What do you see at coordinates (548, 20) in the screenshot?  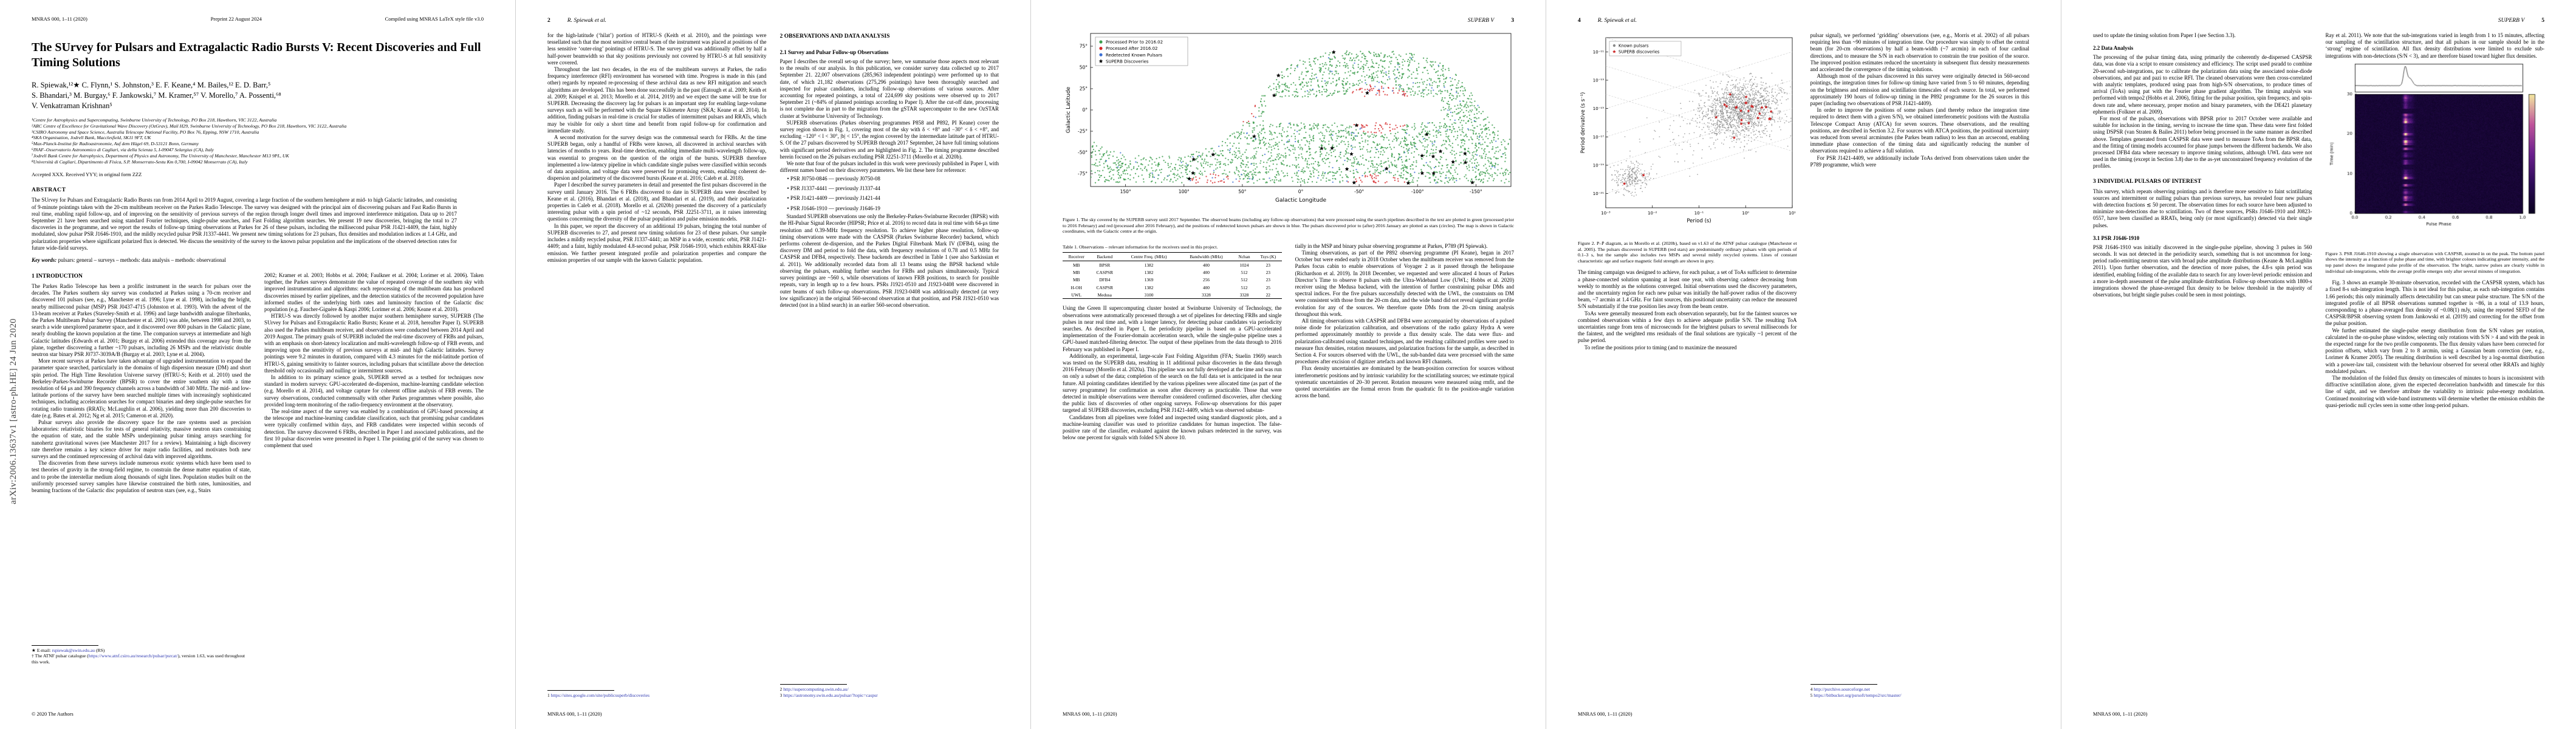 I see `page-number: 2` at bounding box center [548, 20].